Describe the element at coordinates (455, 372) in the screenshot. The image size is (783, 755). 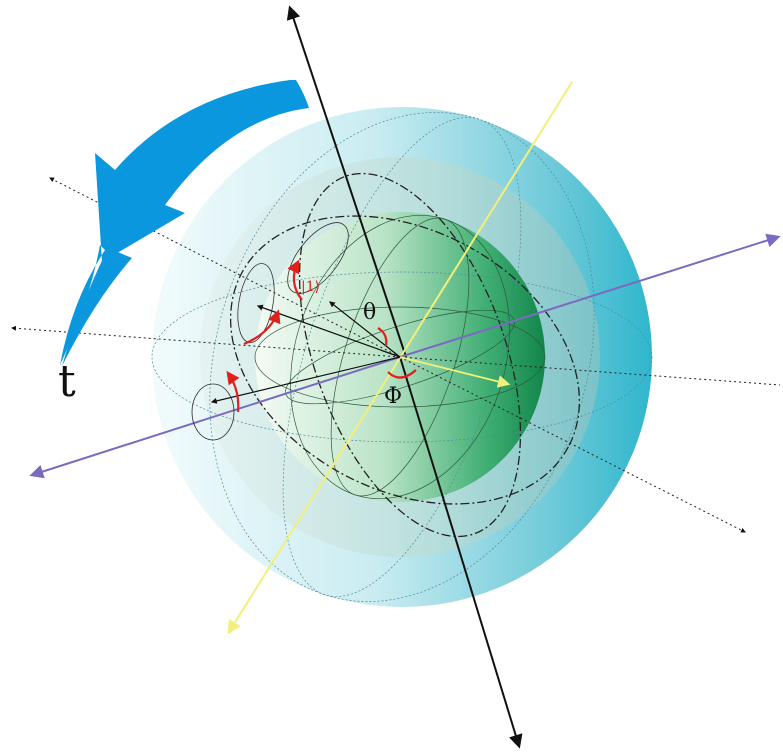
I see `yellow-projection-vector` at that location.